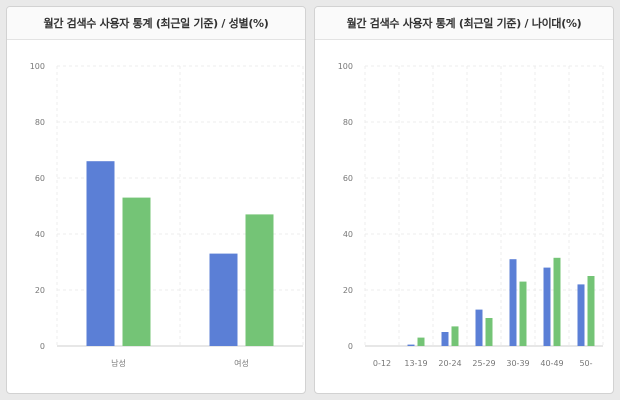 The height and width of the screenshot is (400, 620). I want to click on bar-series-2-남성, so click(136, 271).